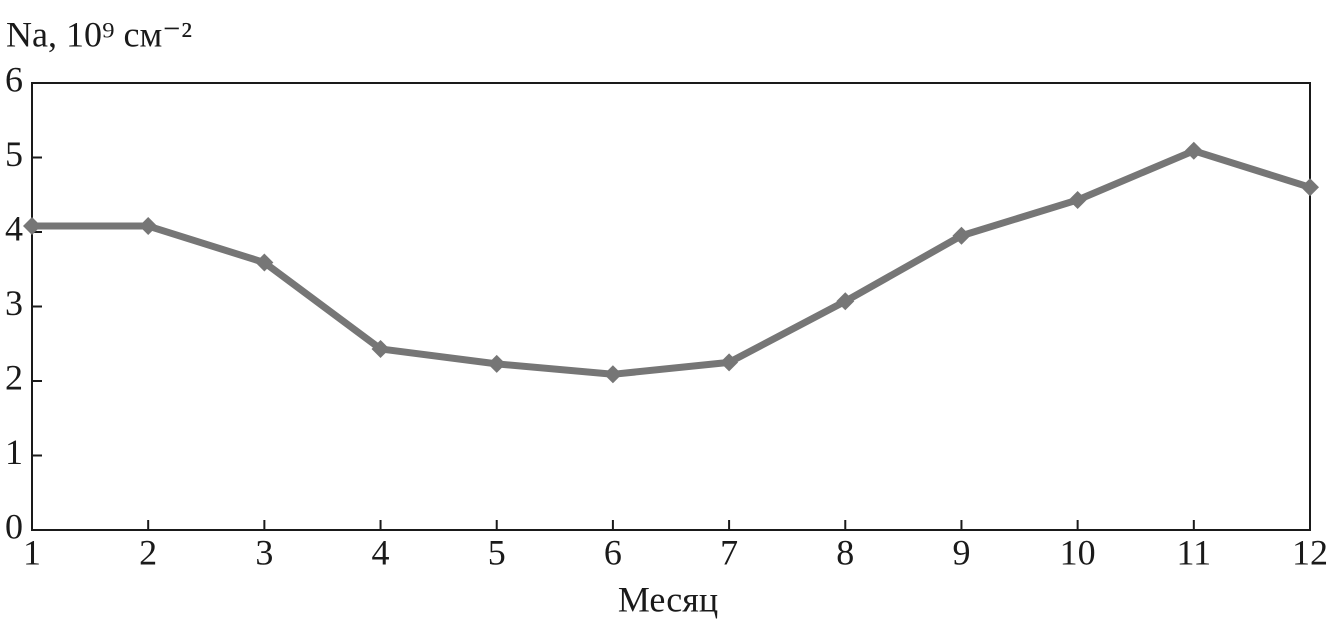  What do you see at coordinates (845, 552) in the screenshot?
I see `x-tick-label: 8` at bounding box center [845, 552].